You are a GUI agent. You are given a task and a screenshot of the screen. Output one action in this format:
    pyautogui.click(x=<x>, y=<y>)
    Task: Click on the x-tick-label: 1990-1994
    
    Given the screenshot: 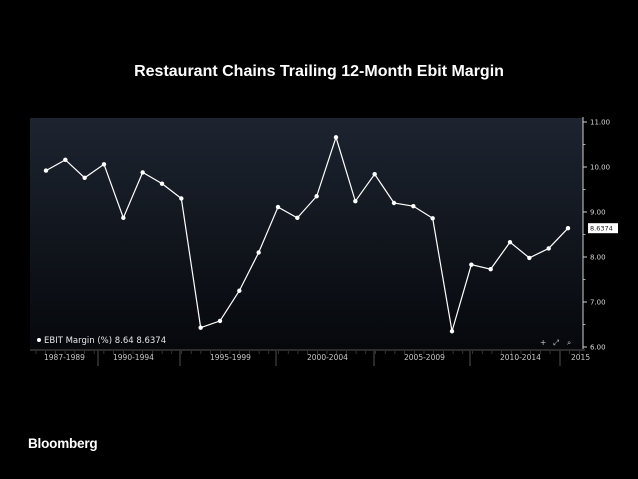 What is the action you would take?
    pyautogui.click(x=133, y=357)
    